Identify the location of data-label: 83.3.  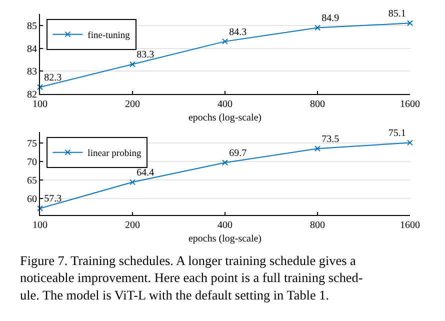
(145, 55).